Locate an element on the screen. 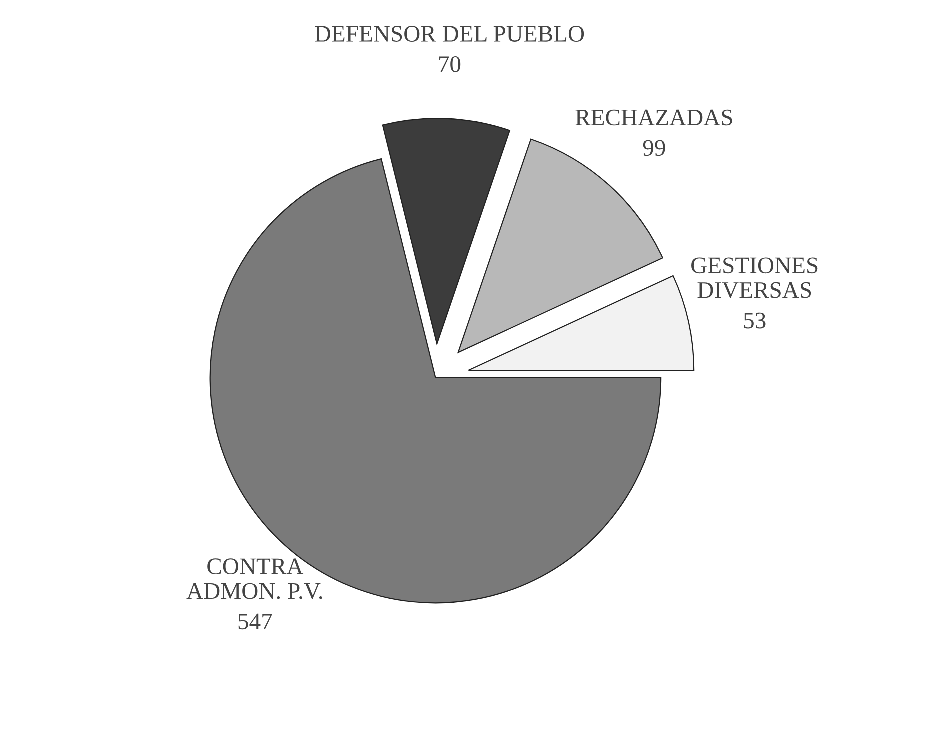  slice-label: RECHAZADAS is located at coordinates (654, 118).